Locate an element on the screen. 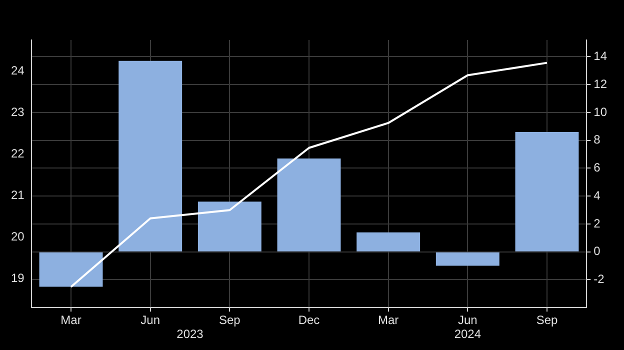 The image size is (624, 350). y-tick-label: 21 is located at coordinates (17, 195).